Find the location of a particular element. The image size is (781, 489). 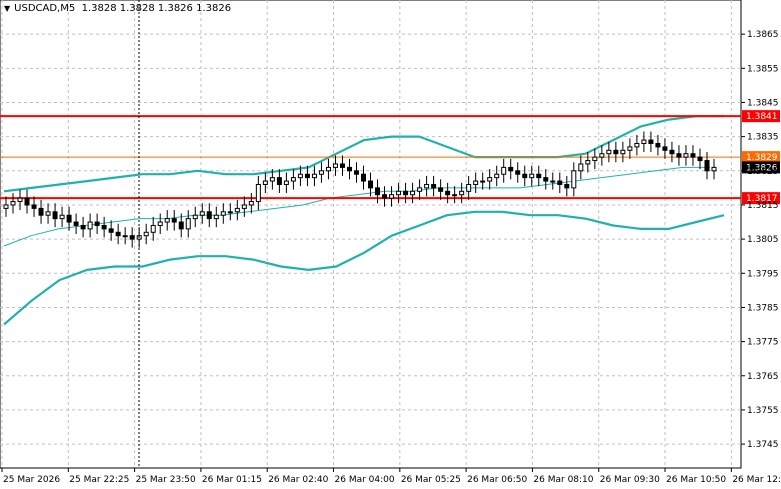

upper-band-line is located at coordinates (363, 153).